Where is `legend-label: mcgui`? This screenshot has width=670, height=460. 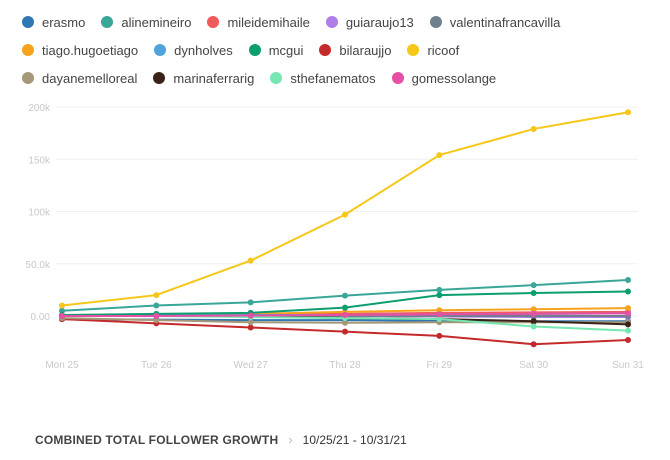
legend-label: mcgui is located at coordinates (286, 50).